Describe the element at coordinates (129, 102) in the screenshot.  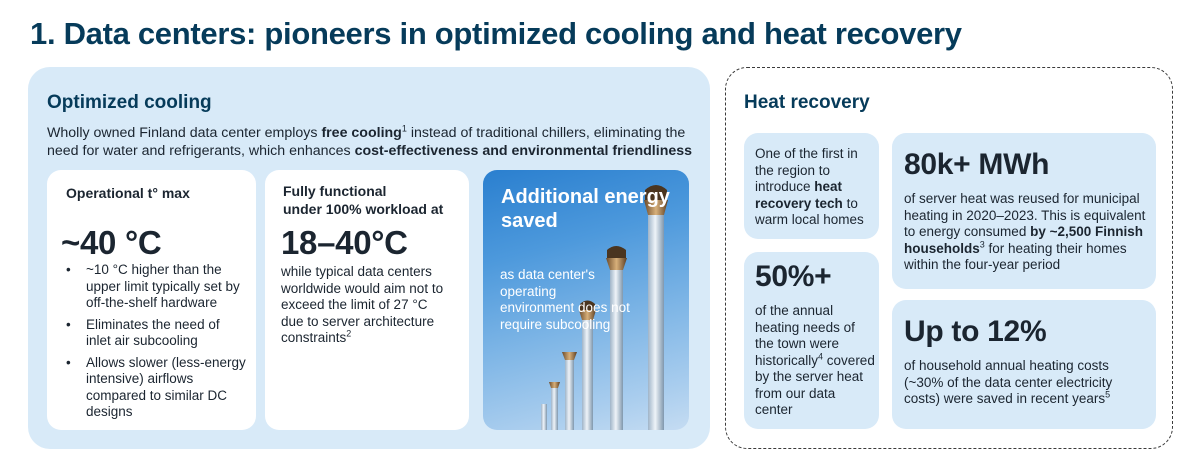
I see `optimized-cooling-heading: Optimized cooling` at that location.